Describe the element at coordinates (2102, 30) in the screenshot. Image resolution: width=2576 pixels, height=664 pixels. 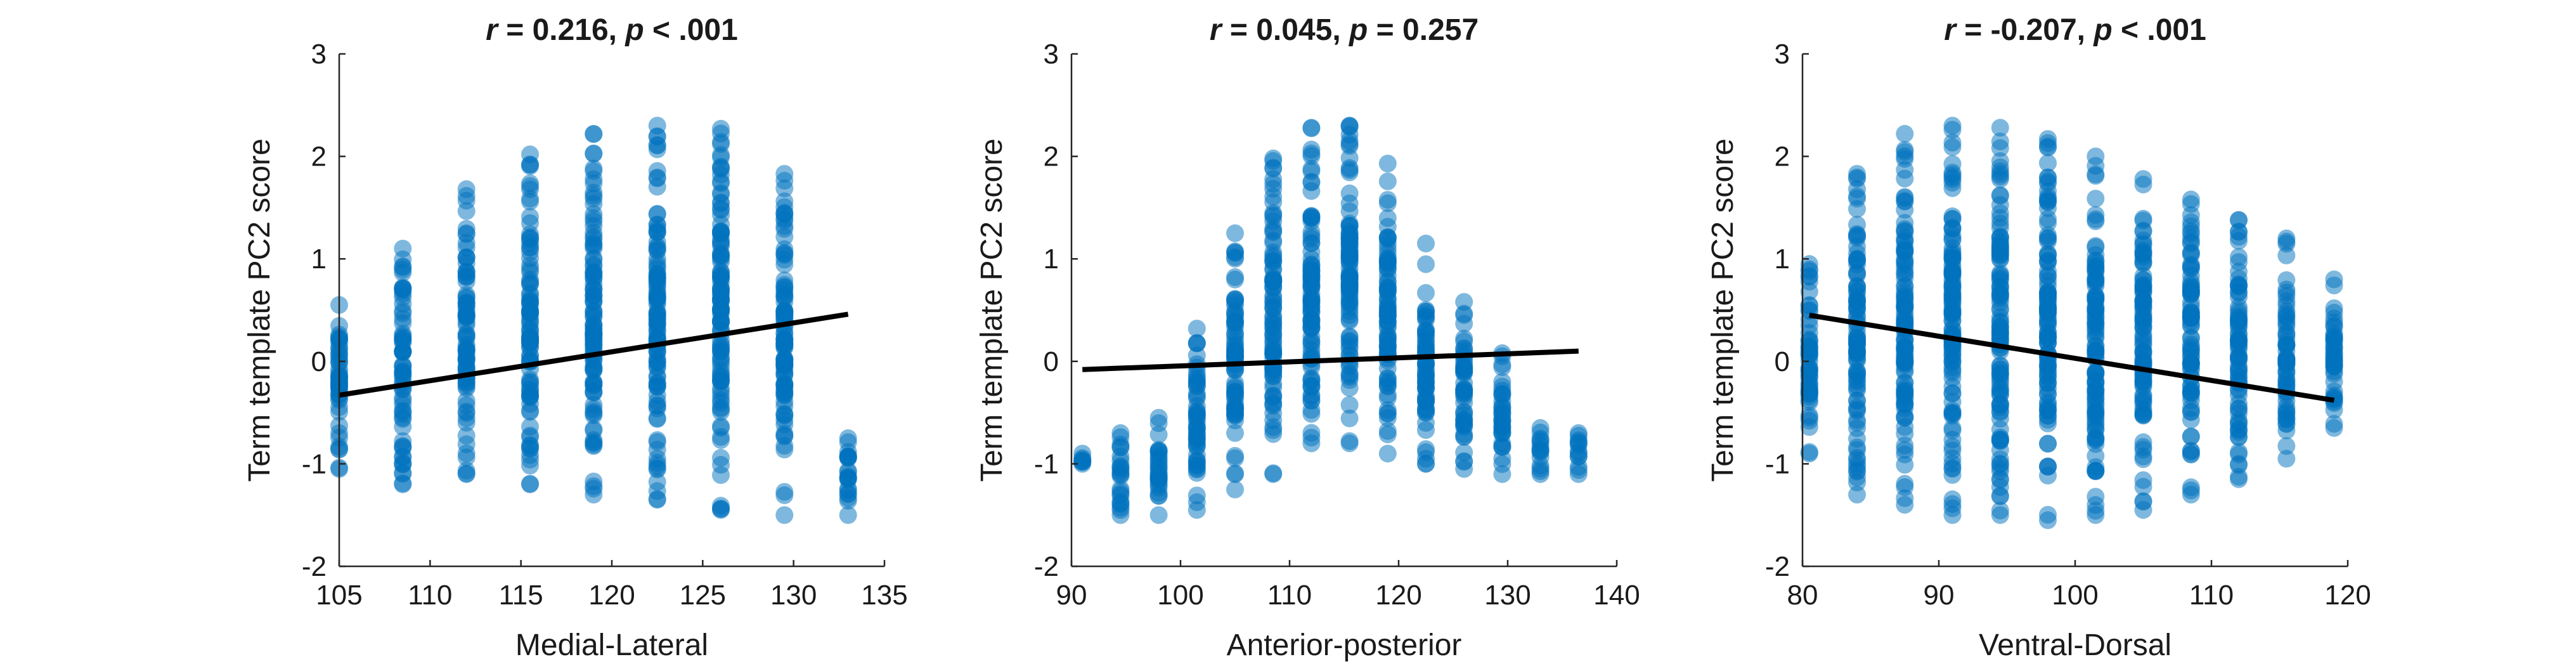
I see `title-p-symbol: p` at that location.